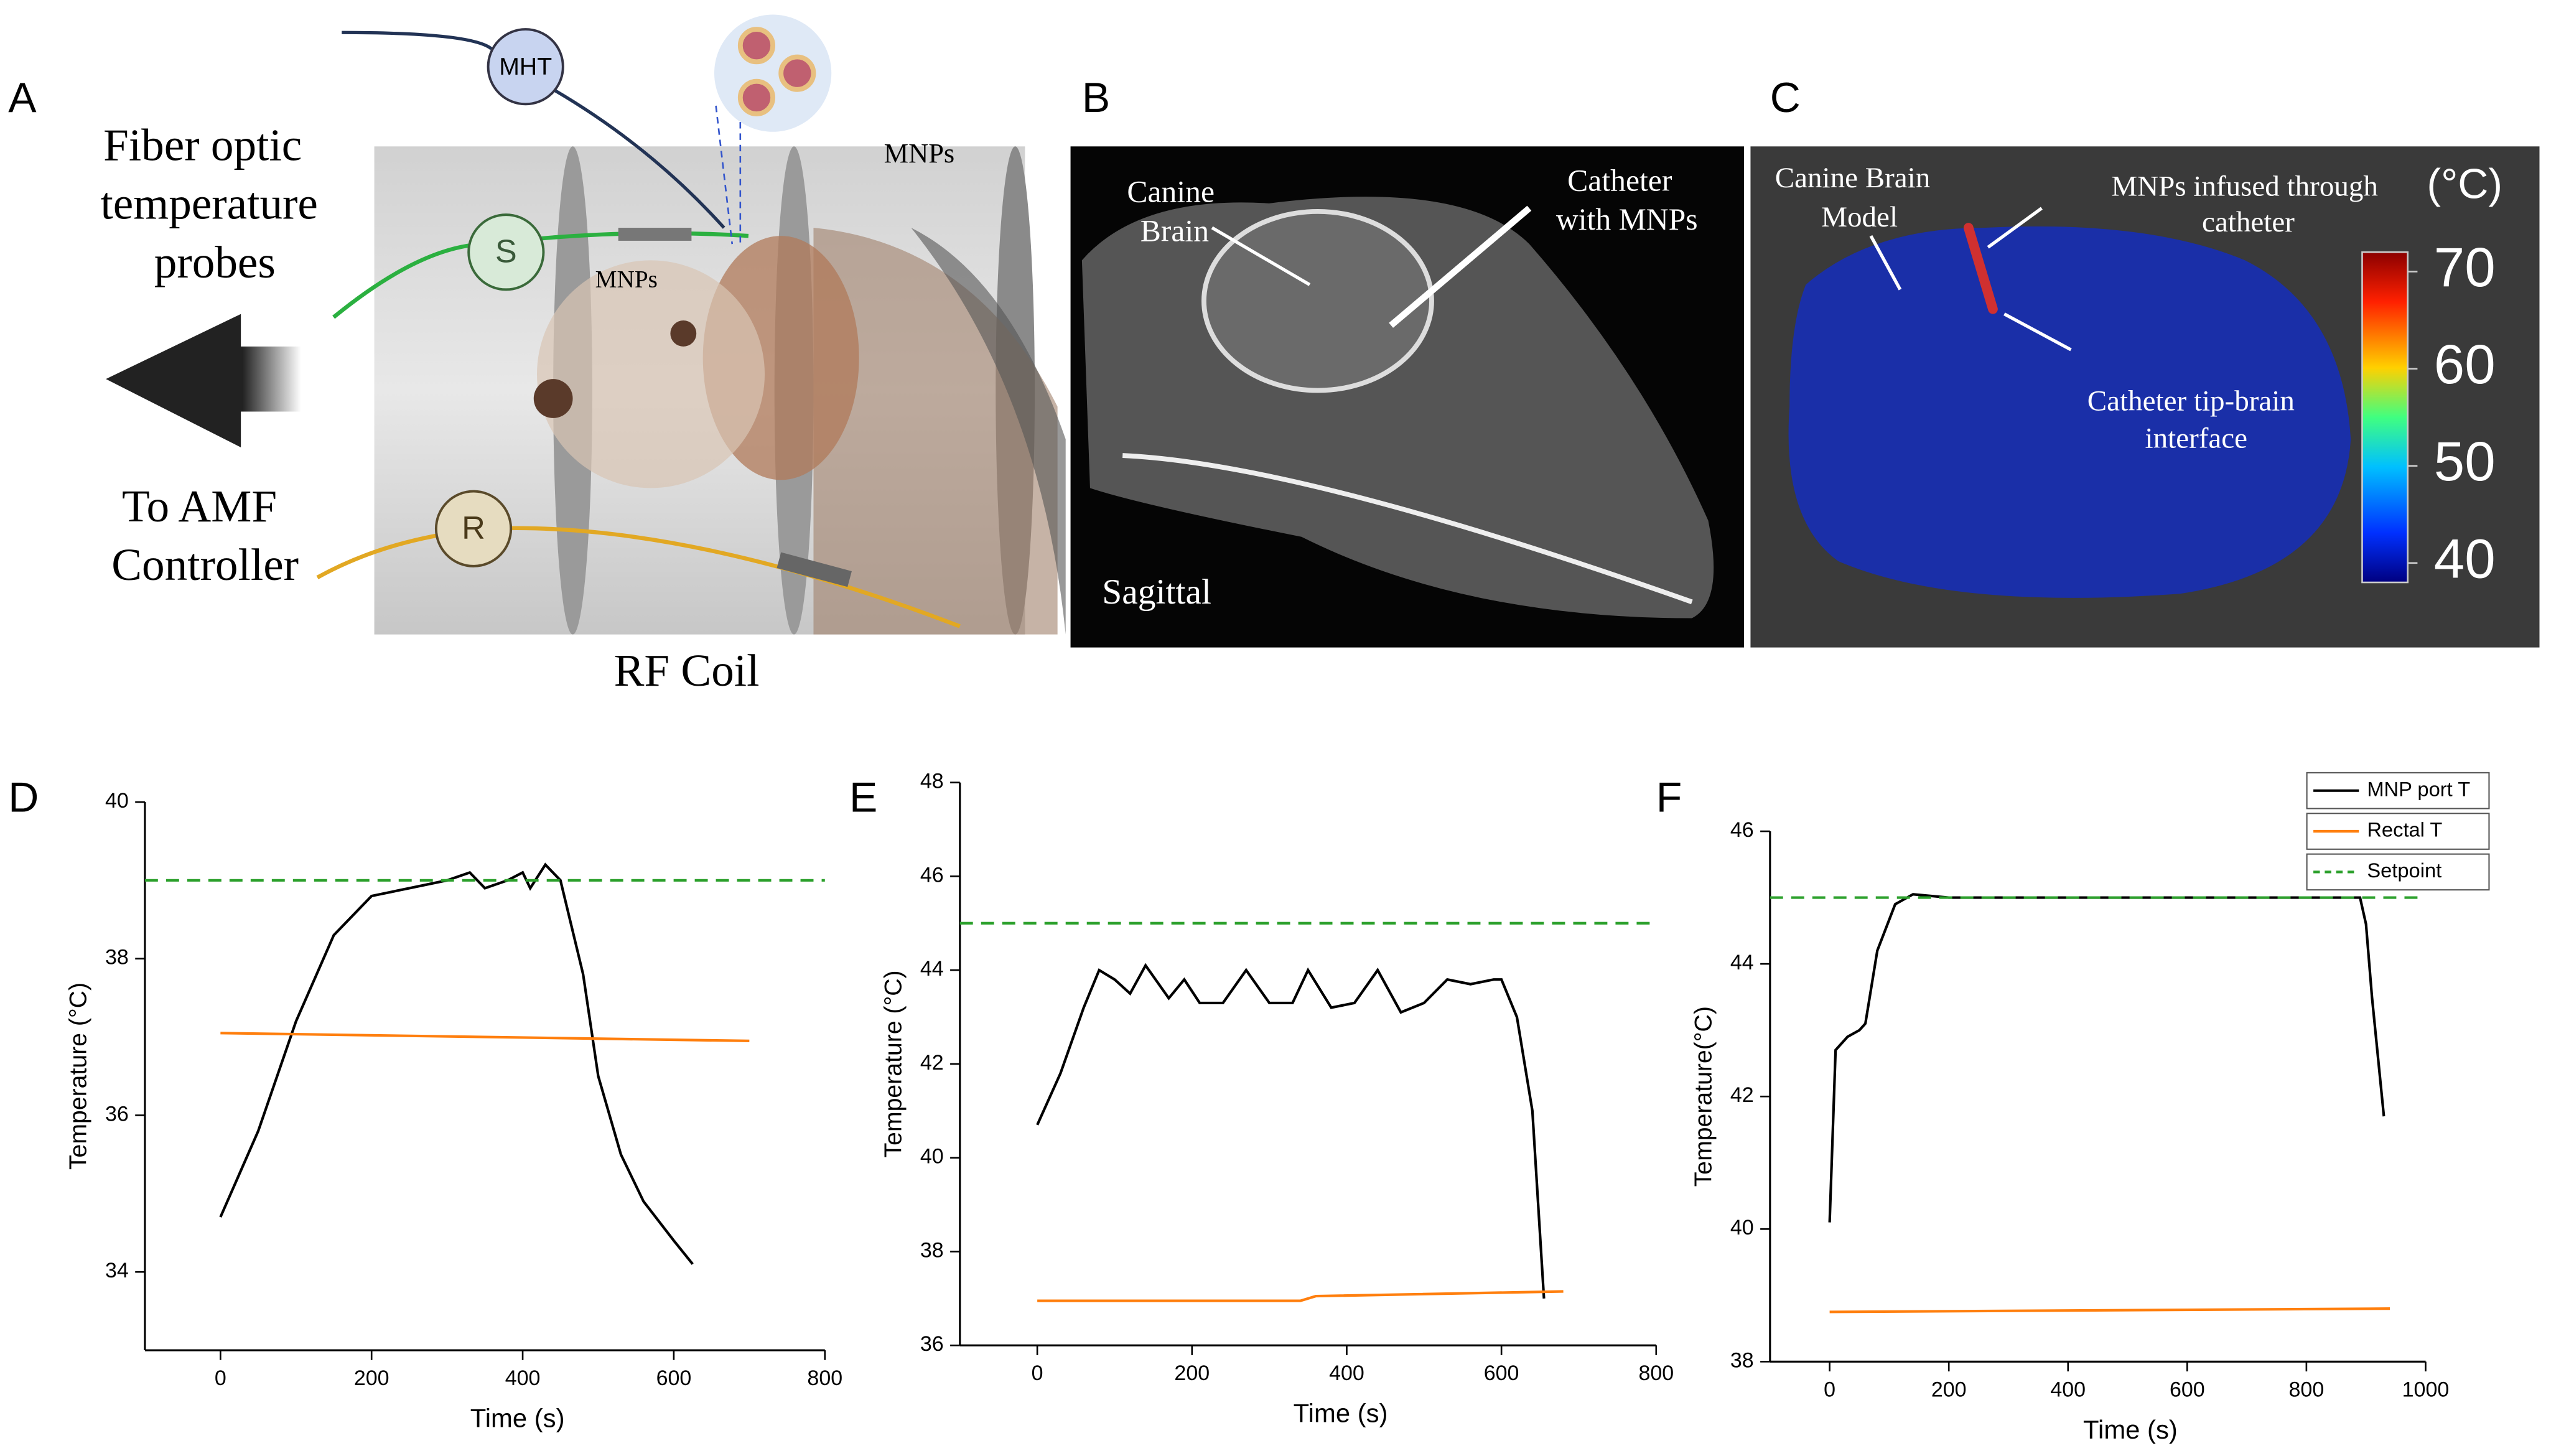 The width and height of the screenshot is (2551, 1456). I want to click on panel-label: E, so click(863, 797).